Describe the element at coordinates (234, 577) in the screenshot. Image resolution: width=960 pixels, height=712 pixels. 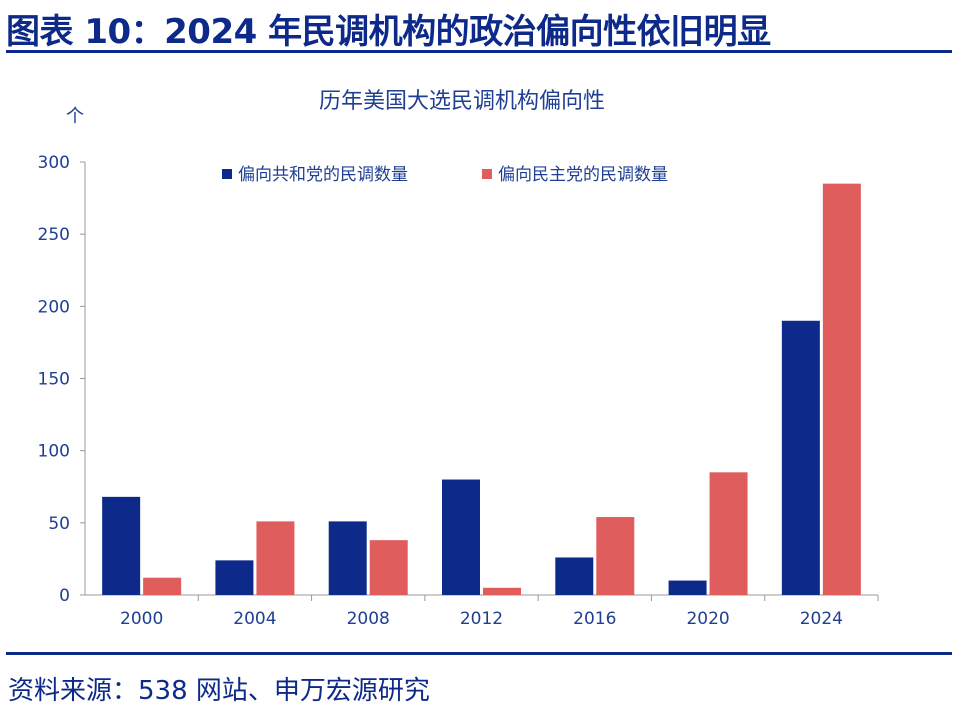
I see `bar-republican-2004` at that location.